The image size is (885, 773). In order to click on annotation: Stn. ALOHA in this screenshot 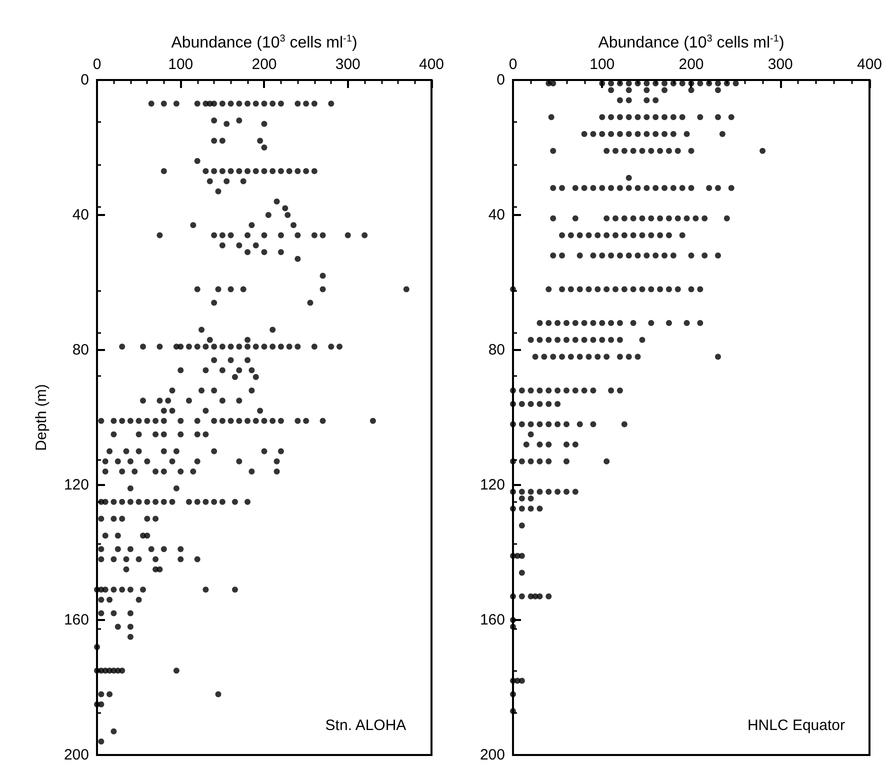, I will do `click(365, 725)`.